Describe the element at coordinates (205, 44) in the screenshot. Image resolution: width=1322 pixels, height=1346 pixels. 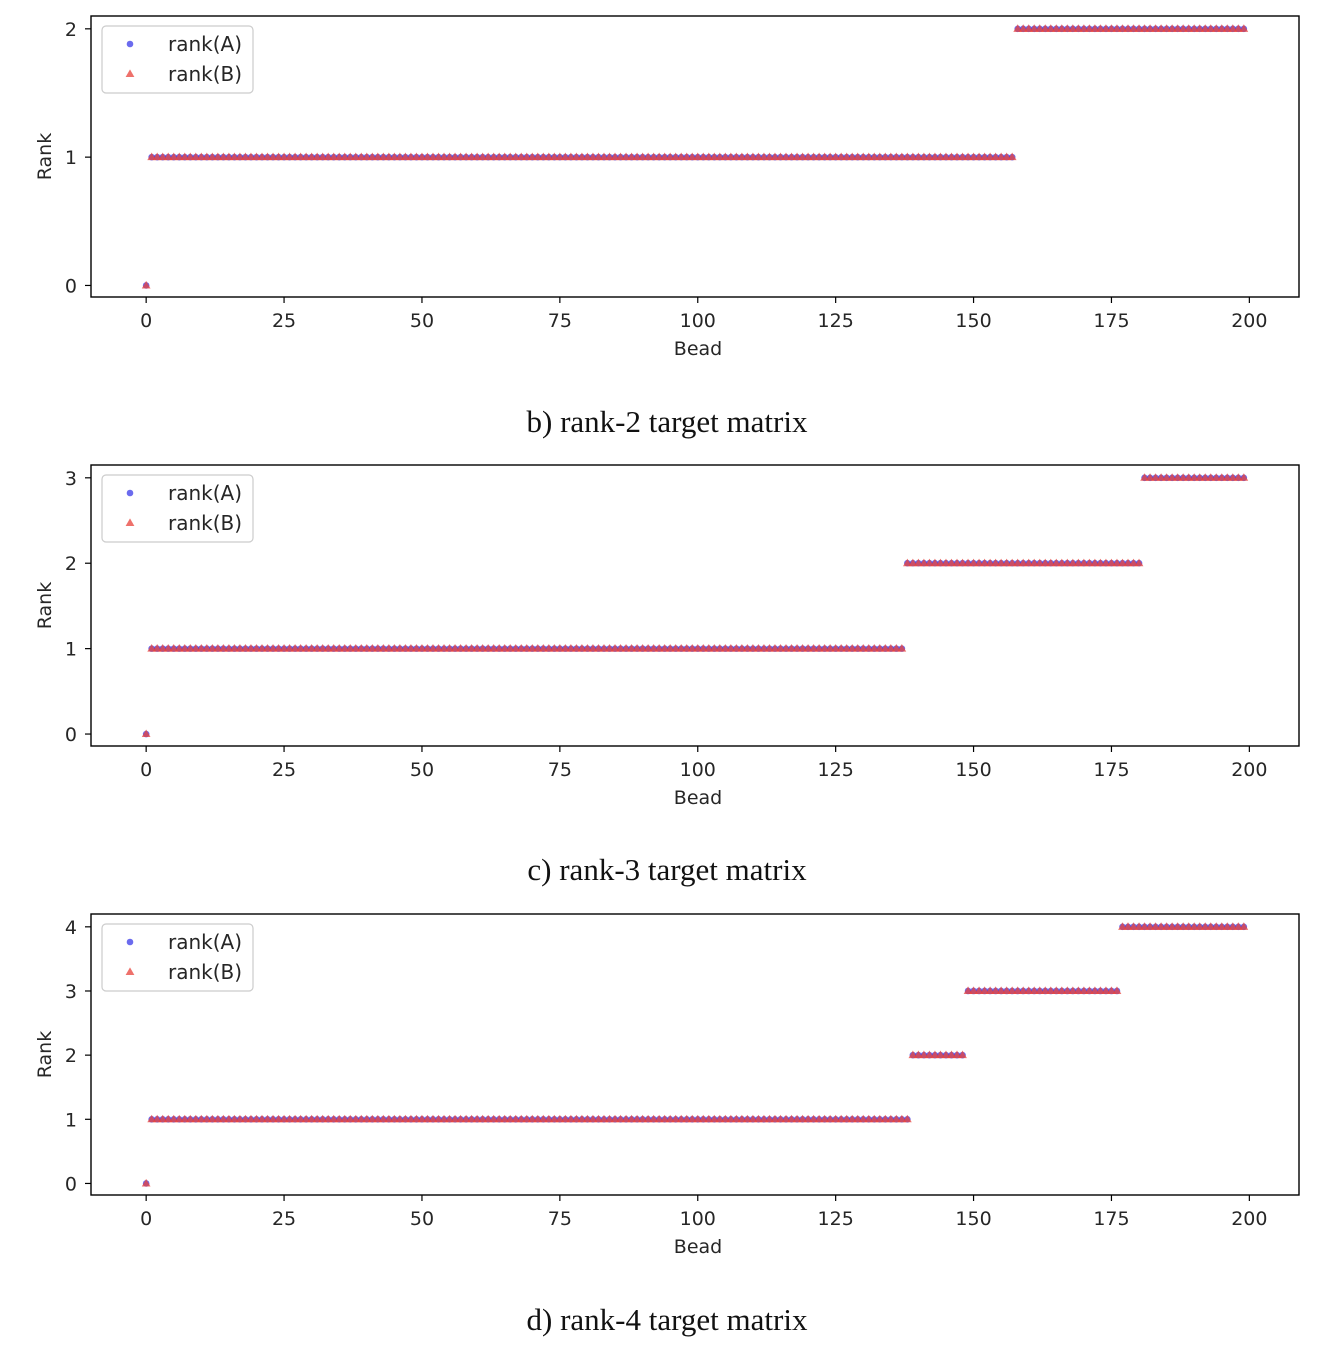
I see `legend-label: rank(A)` at that location.